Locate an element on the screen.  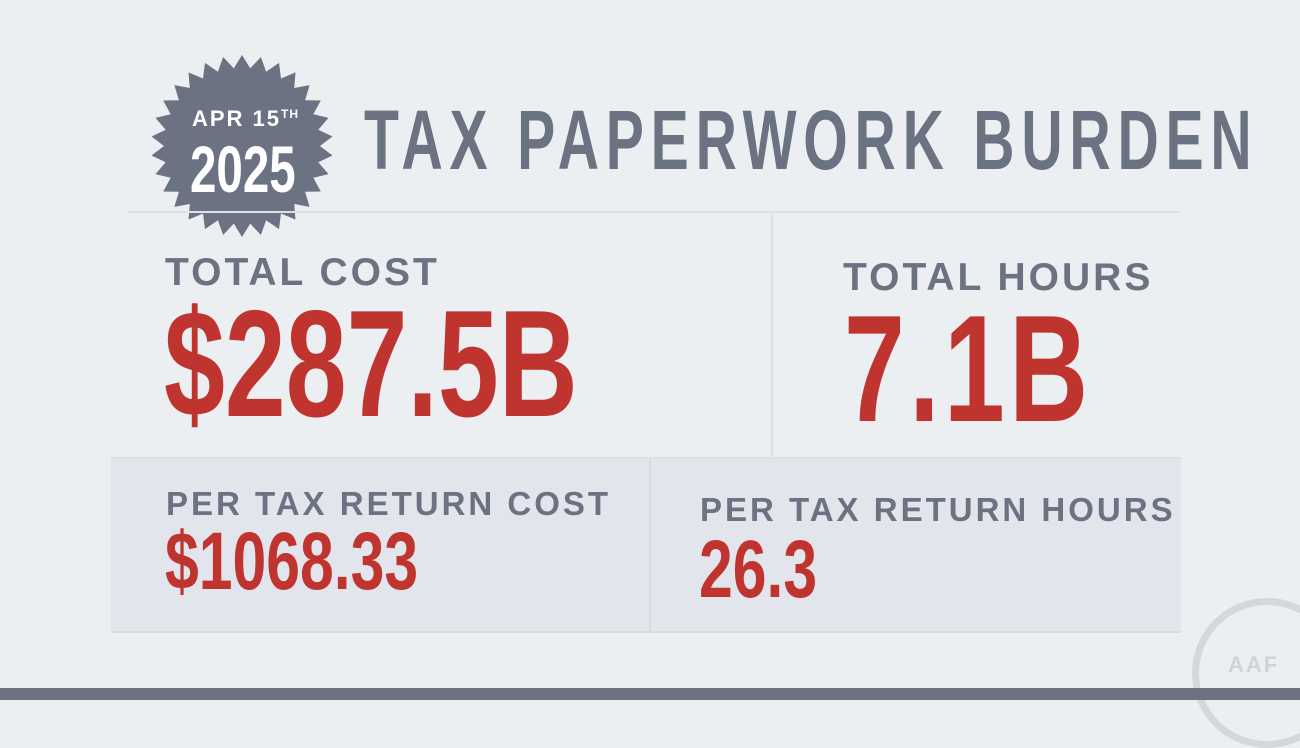
badge-date: APR 15TH is located at coordinates (246, 118).